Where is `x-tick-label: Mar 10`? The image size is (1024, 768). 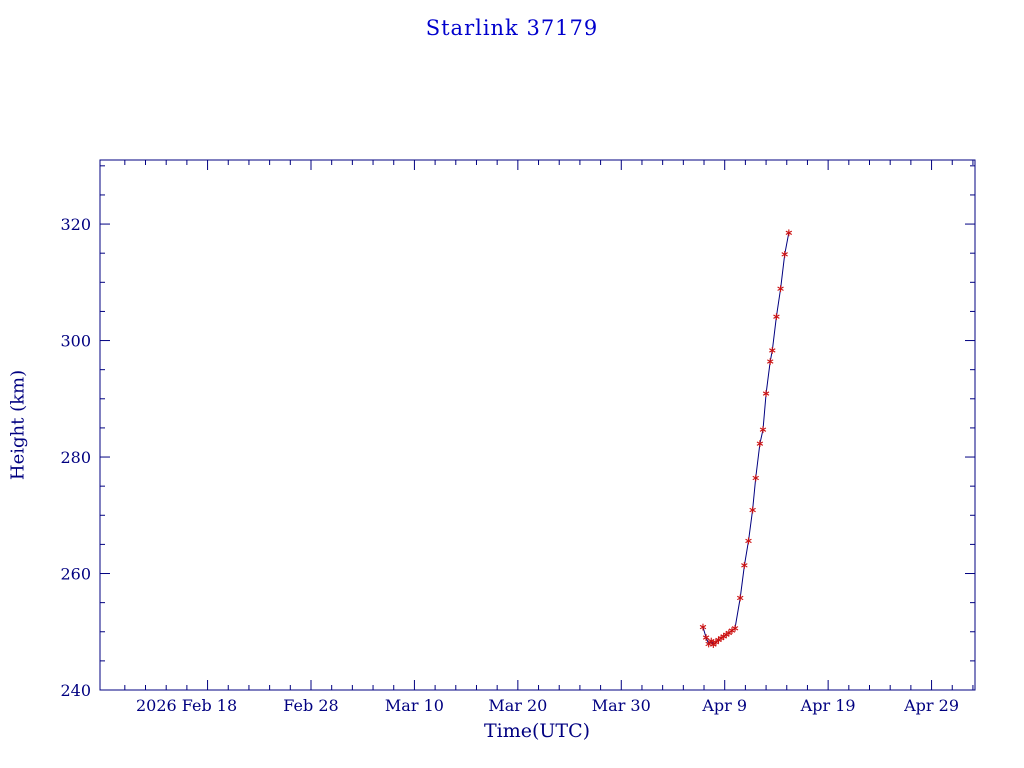 x-tick-label: Mar 10 is located at coordinates (414, 705).